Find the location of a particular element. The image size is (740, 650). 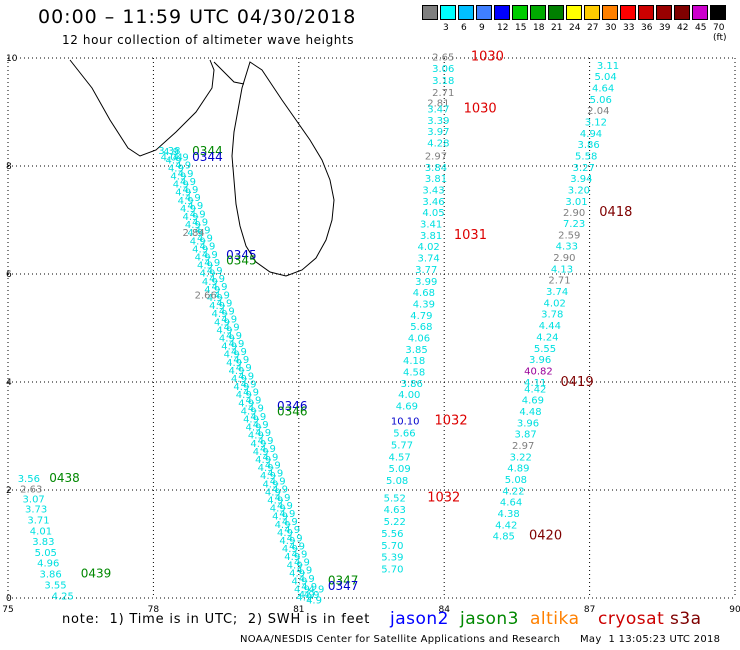

value-label: 1030 is located at coordinates (480, 109).